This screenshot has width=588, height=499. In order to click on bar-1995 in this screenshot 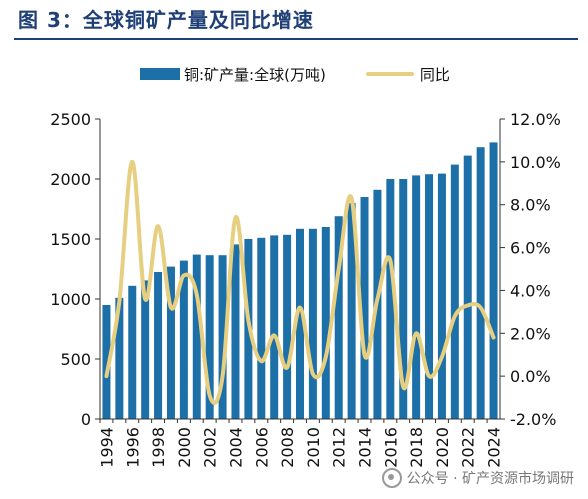, I will do `click(119, 358)`.